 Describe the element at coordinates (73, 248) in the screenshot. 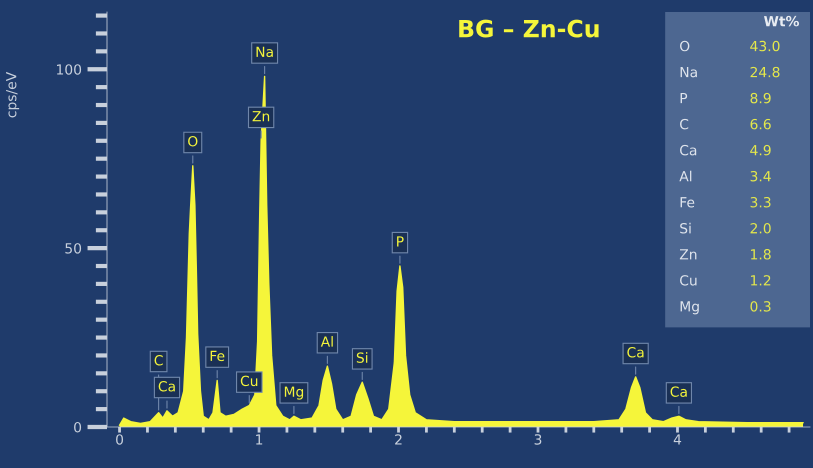

I see `y-tick-label: 50` at that location.